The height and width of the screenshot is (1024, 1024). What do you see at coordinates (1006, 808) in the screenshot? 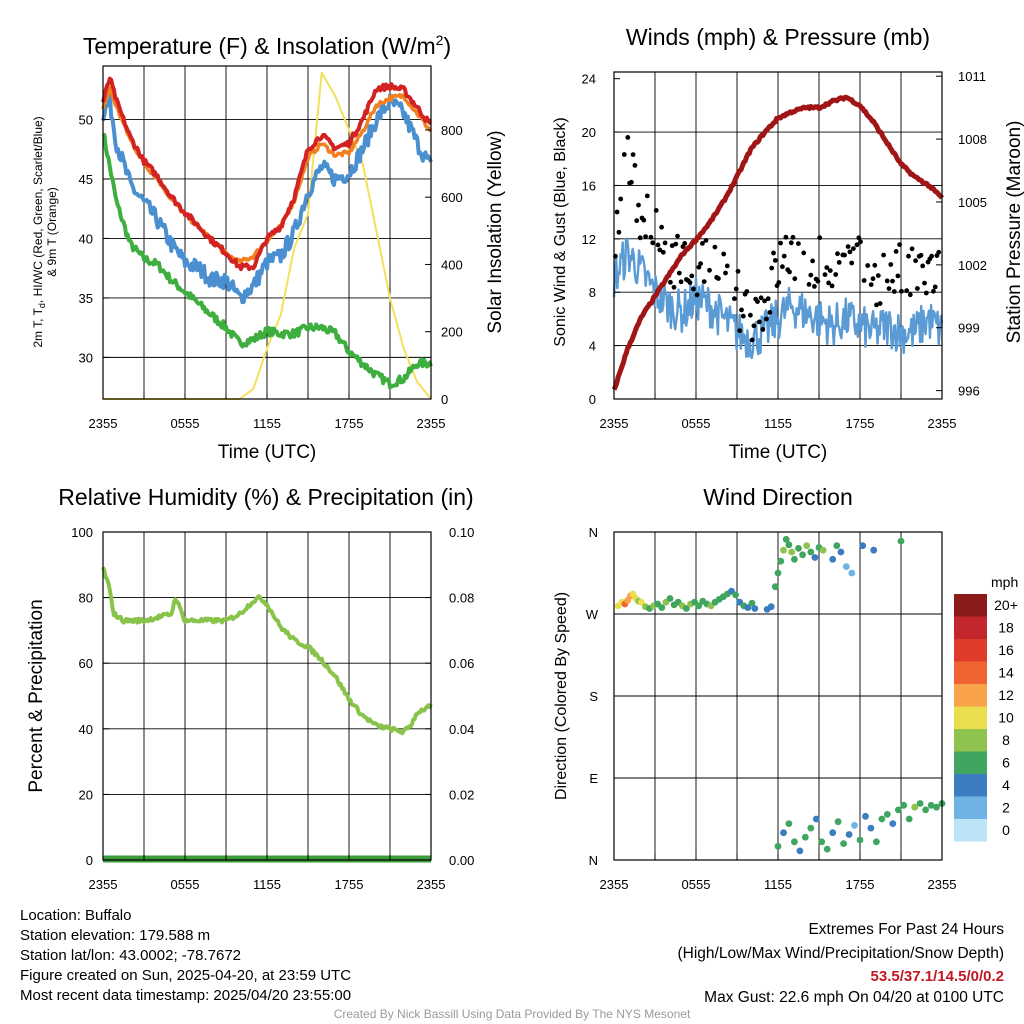
I see `colorbar-label: 2` at bounding box center [1006, 808].